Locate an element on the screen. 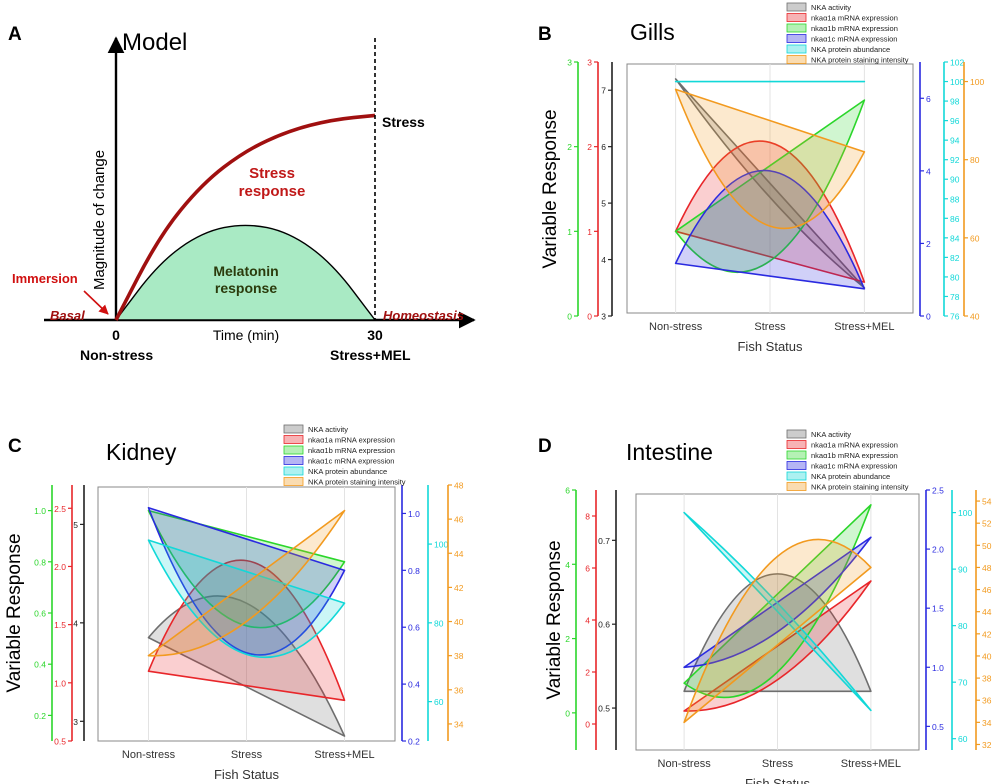 The width and height of the screenshot is (996, 784). melatonin-response-label-1: Melatonin is located at coordinates (245, 271).